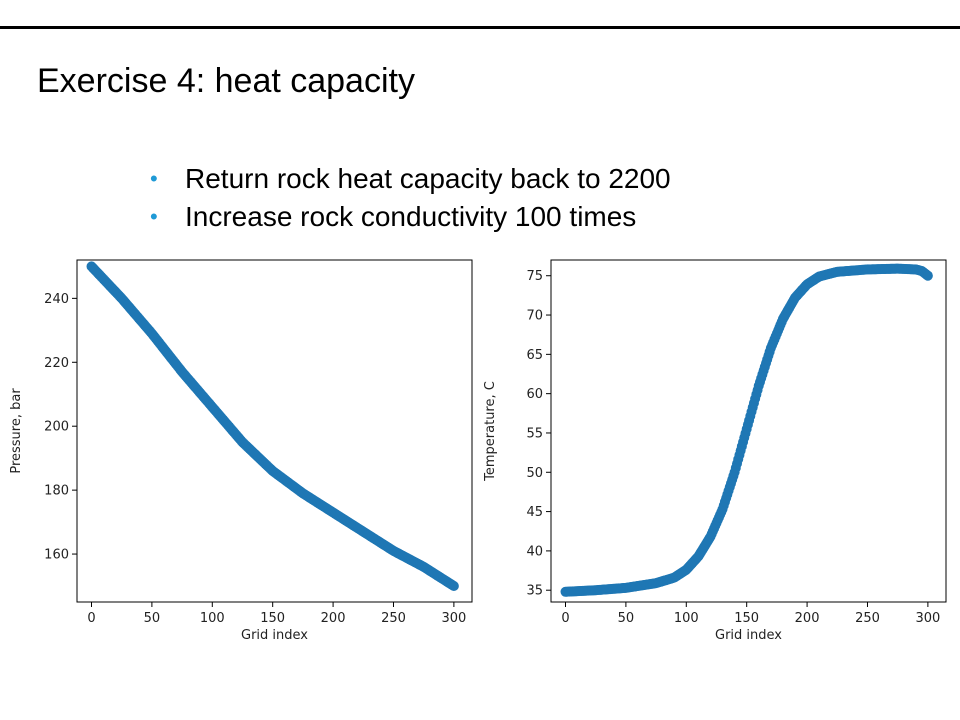 The width and height of the screenshot is (960, 720). What do you see at coordinates (56, 299) in the screenshot?
I see `y-tick-label: 240` at bounding box center [56, 299].